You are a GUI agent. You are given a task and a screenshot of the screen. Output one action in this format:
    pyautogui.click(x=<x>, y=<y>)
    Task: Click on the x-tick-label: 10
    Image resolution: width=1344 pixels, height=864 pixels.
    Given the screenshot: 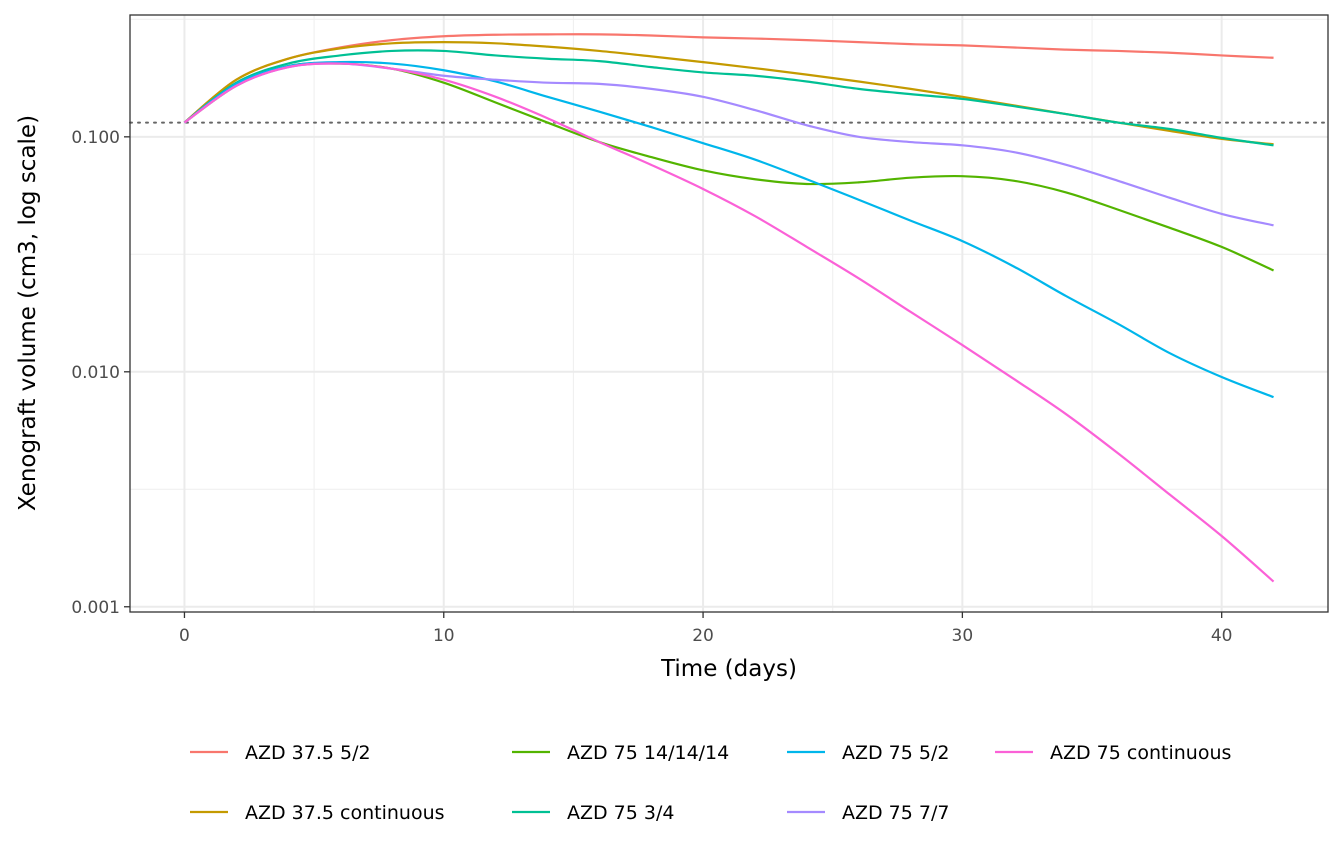 What is the action you would take?
    pyautogui.click(x=444, y=636)
    